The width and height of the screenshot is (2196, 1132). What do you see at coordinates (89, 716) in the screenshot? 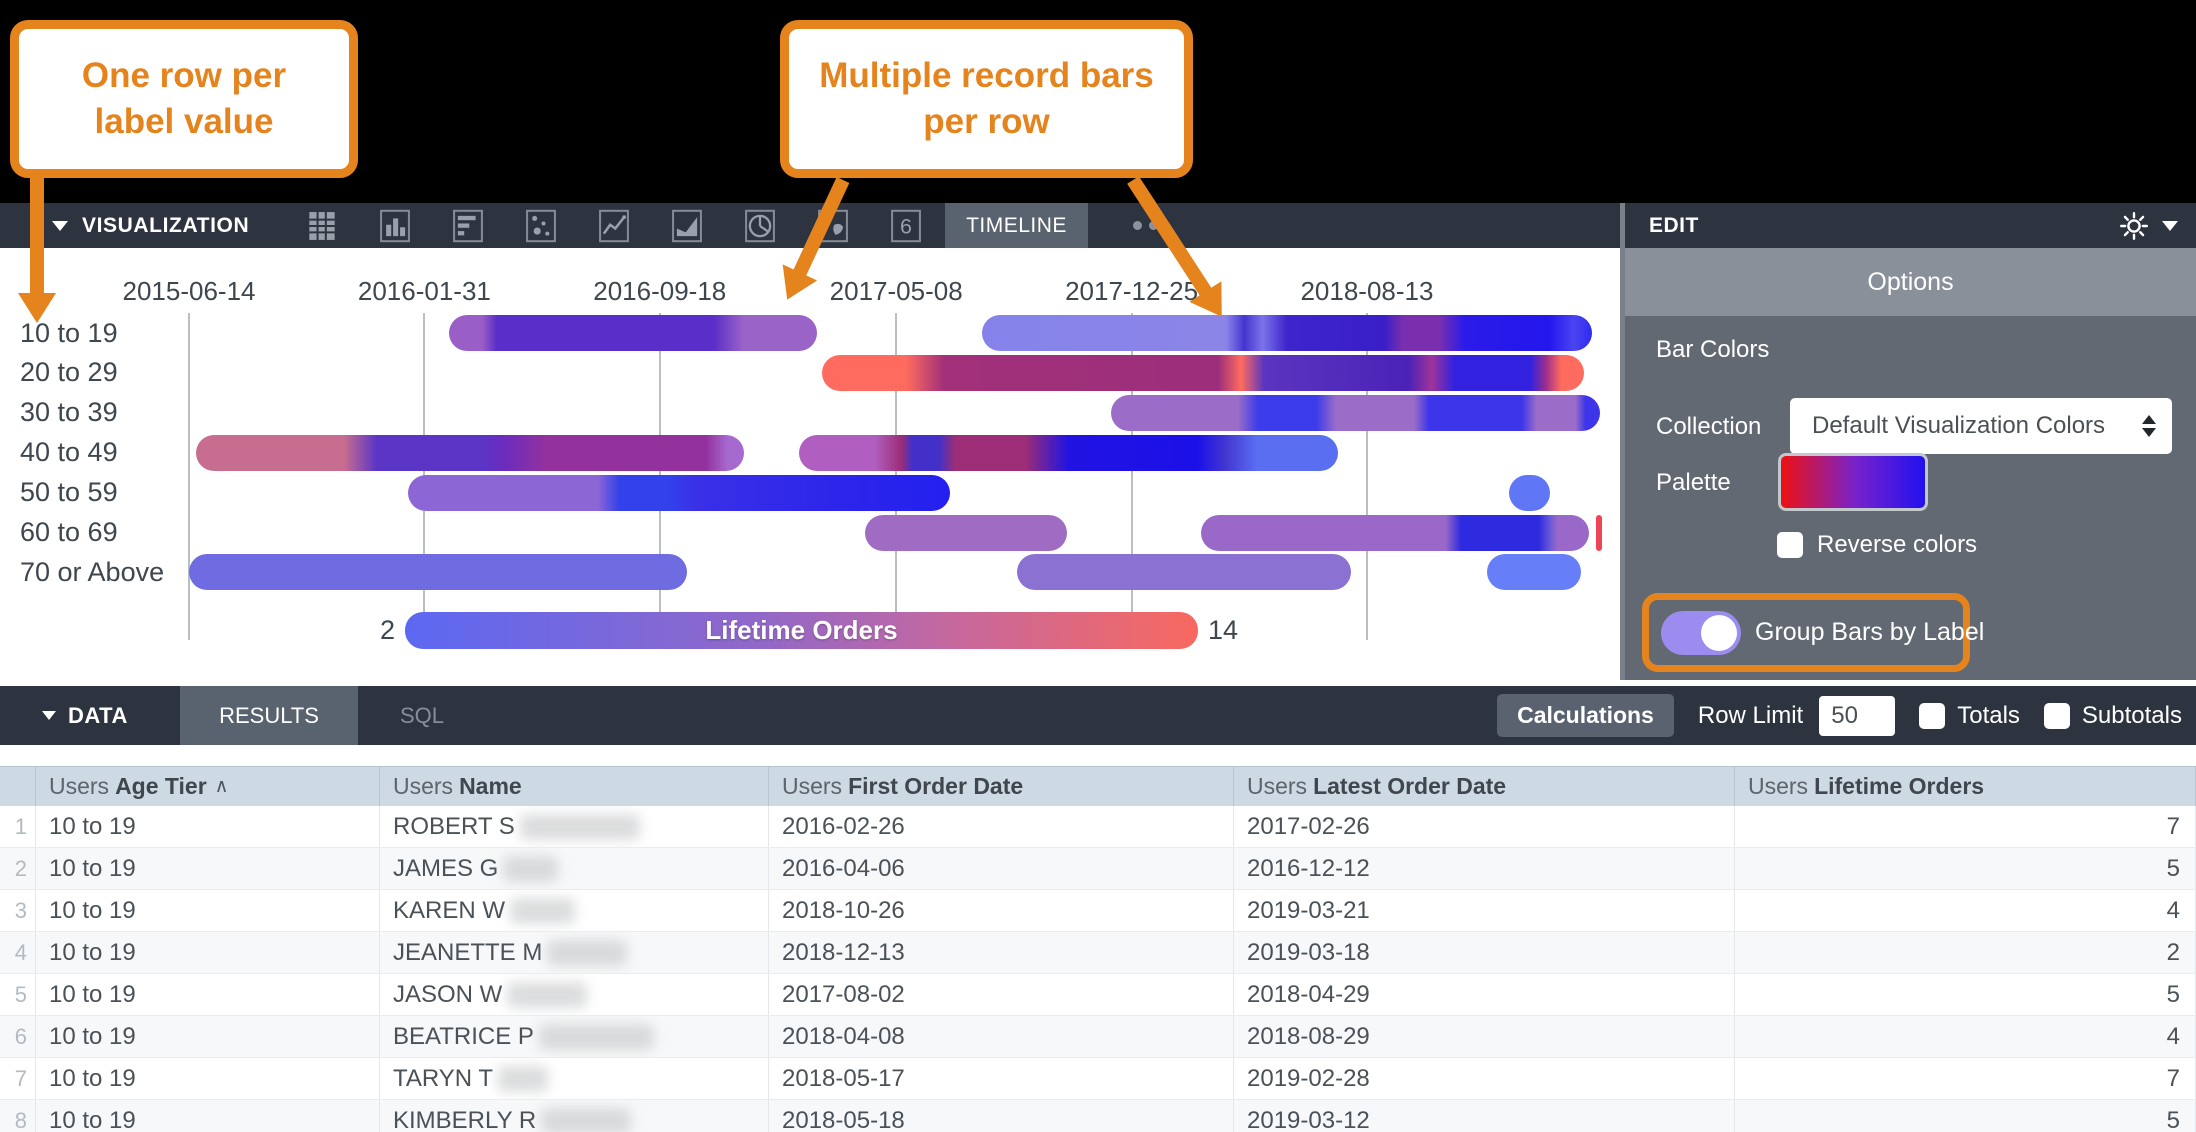
I see `data-section-header: DATA` at bounding box center [89, 716].